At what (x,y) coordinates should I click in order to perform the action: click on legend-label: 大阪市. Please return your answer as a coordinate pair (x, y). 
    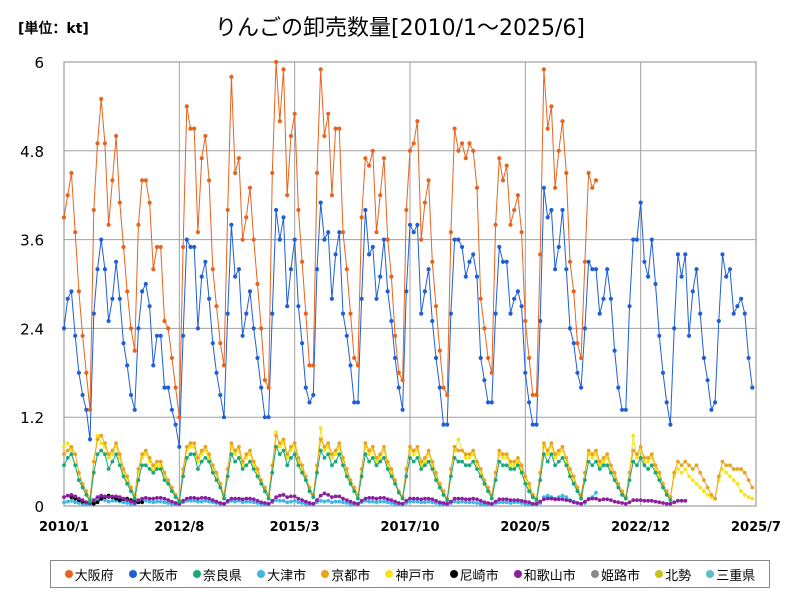
    Looking at the image, I should click on (158, 576).